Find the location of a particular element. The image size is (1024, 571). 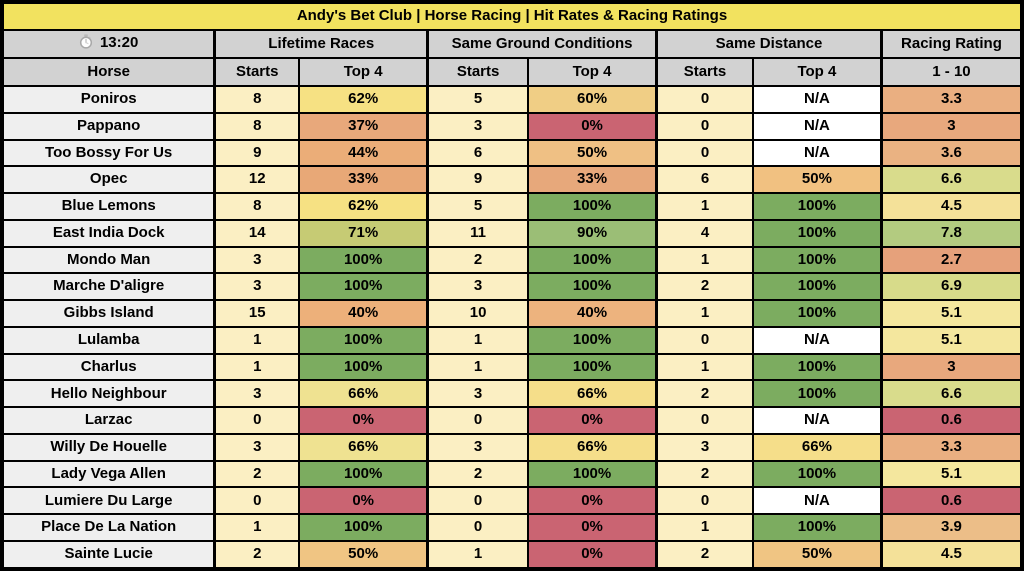

horse-name: Place De La Nation is located at coordinates (108, 528).